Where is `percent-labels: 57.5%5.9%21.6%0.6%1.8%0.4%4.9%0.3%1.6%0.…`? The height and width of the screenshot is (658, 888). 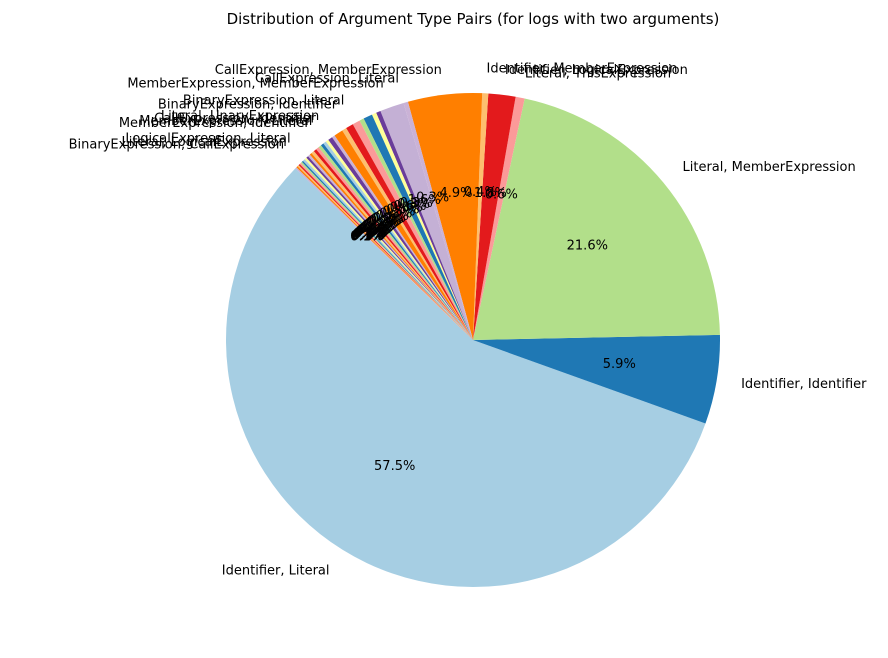
percent-labels: 57.5%5.9%21.6%0.6%1.8%0.4%4.9%0.3%1.6%0.… is located at coordinates (493, 329).